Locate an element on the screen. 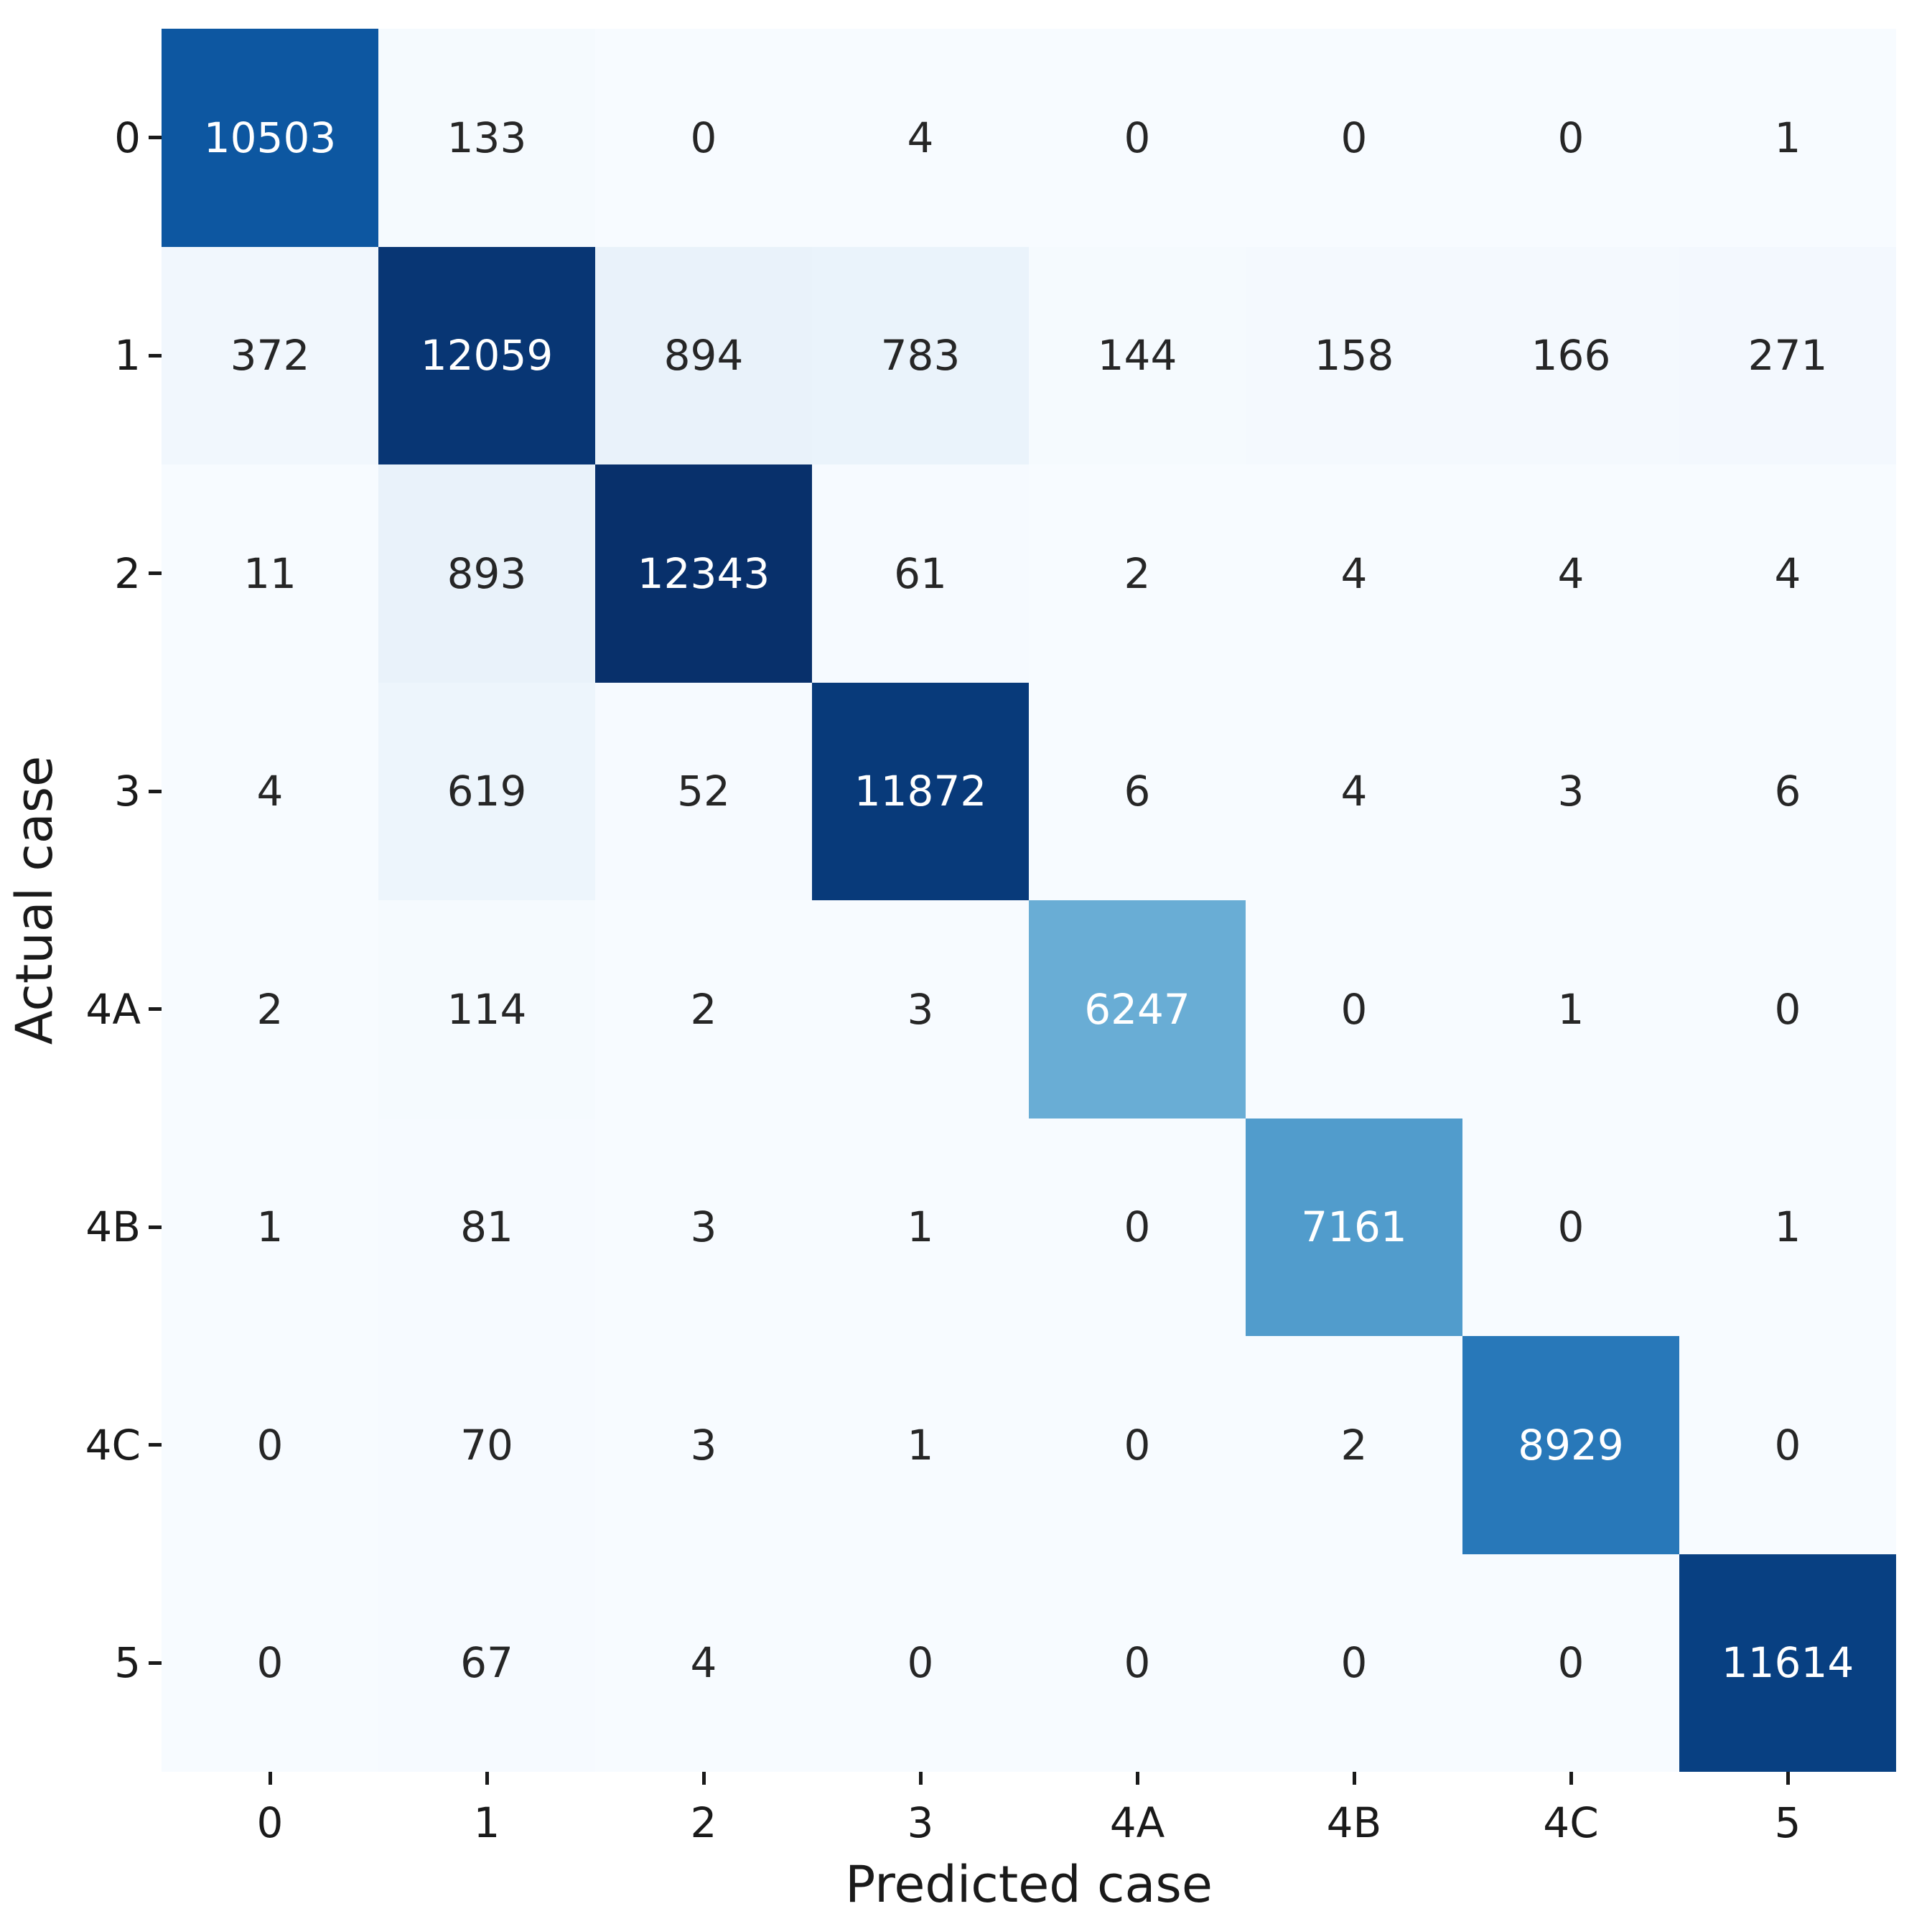  matrix-cell: 11872 is located at coordinates (920, 791).